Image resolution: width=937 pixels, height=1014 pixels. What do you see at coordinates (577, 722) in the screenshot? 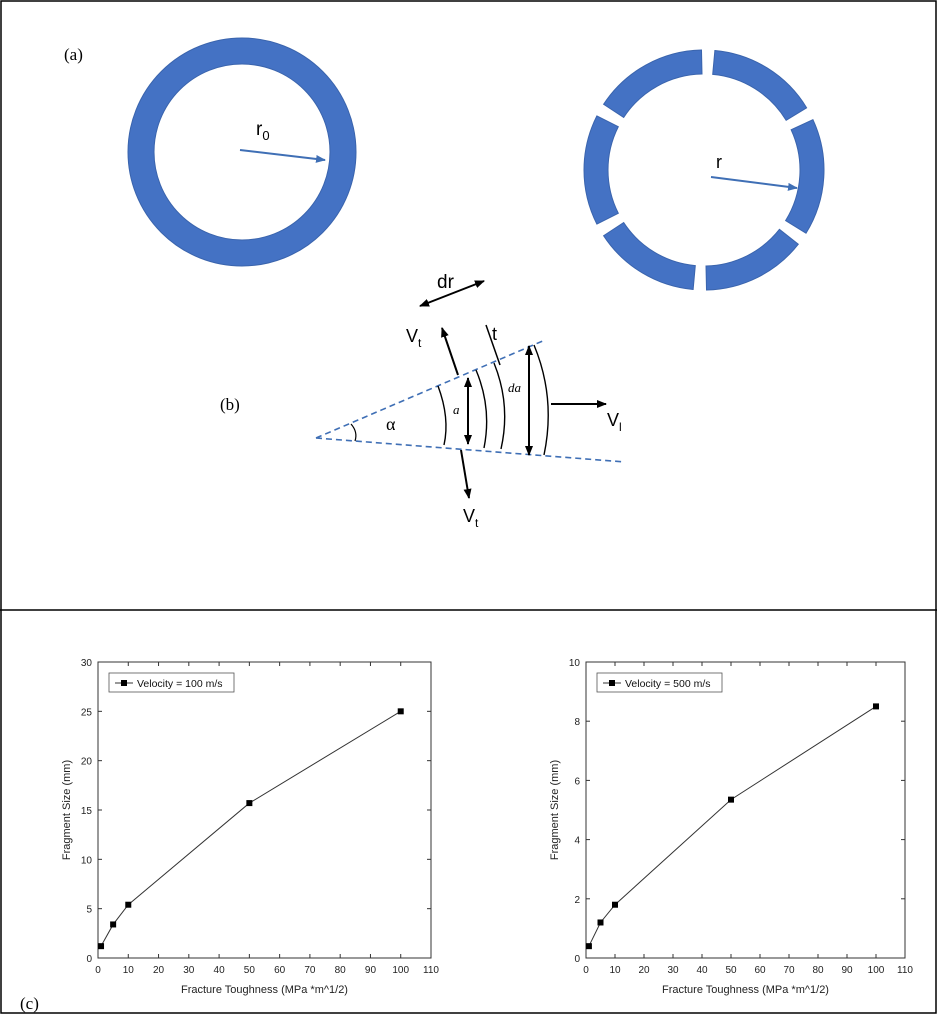
I see `y-tick-label: 8` at bounding box center [577, 722].